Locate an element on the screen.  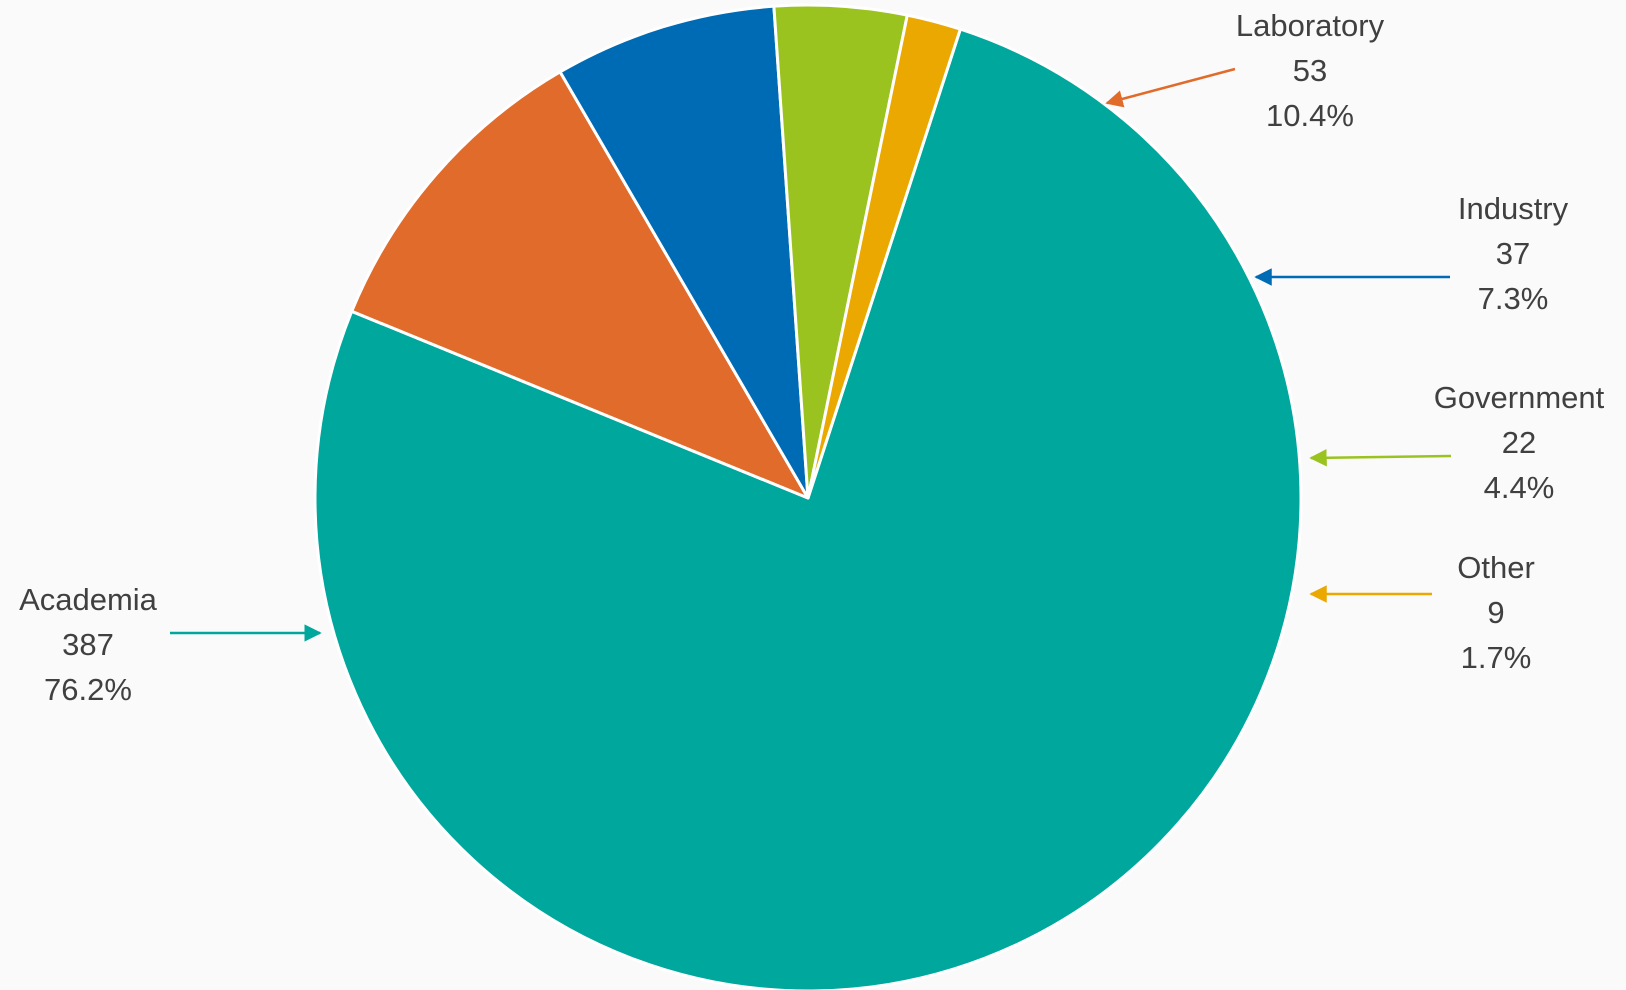
data-label-percent-government: 4.4% is located at coordinates (1519, 487).